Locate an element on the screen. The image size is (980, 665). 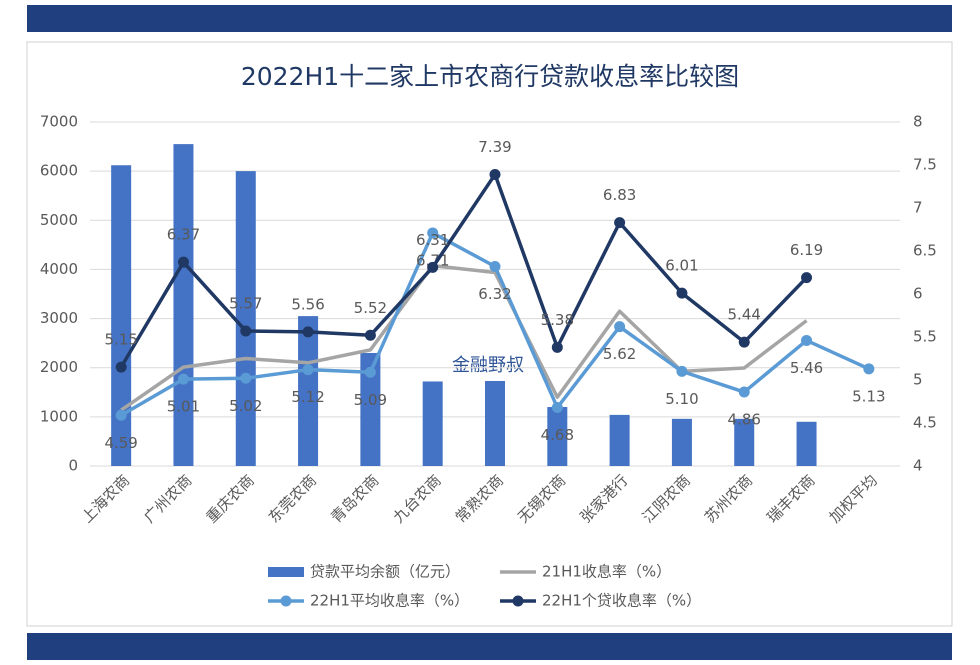
value-label: 5.13 is located at coordinates (868, 396).